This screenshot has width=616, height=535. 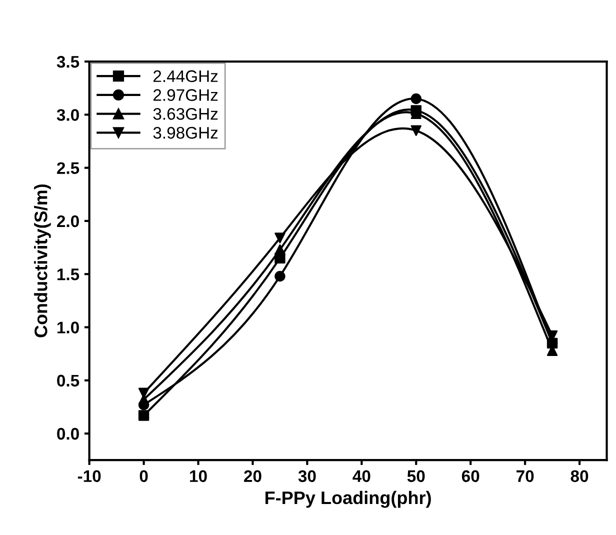 I want to click on x-tick-label: -10, so click(x=89, y=476).